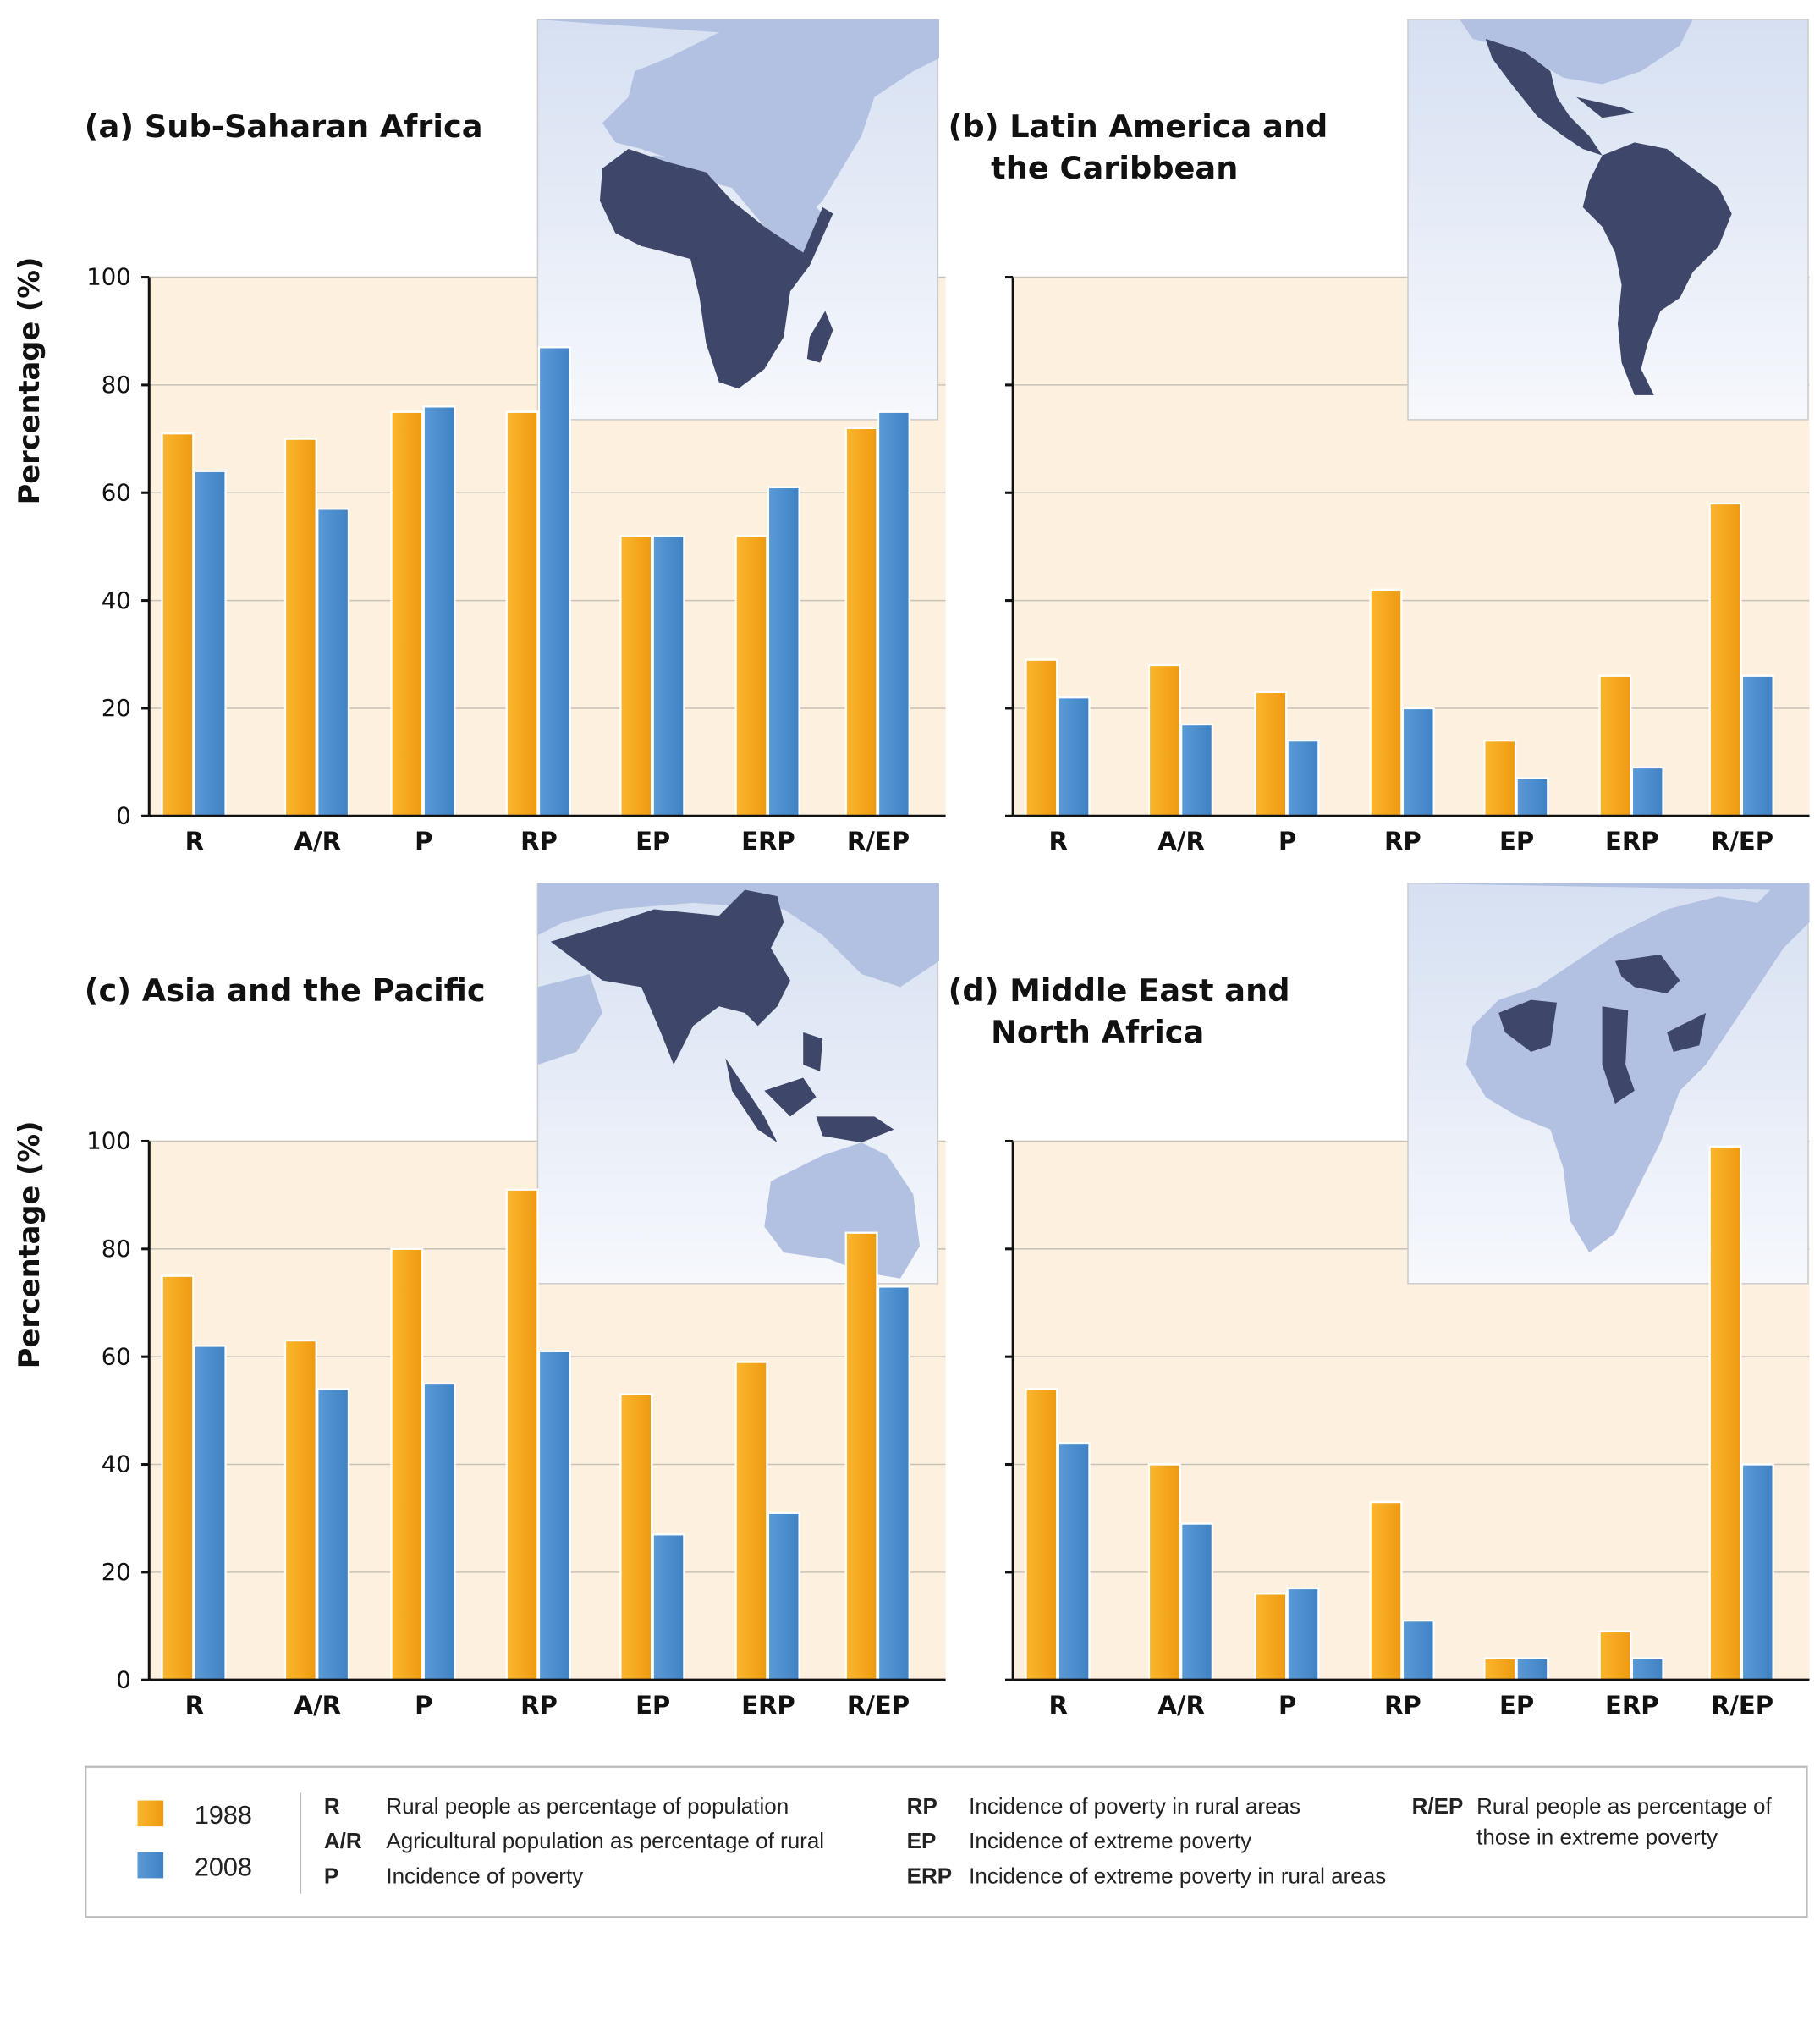 This screenshot has height=2031, width=1820. What do you see at coordinates (331, 1876) in the screenshot?
I see `legend-abbr: P` at bounding box center [331, 1876].